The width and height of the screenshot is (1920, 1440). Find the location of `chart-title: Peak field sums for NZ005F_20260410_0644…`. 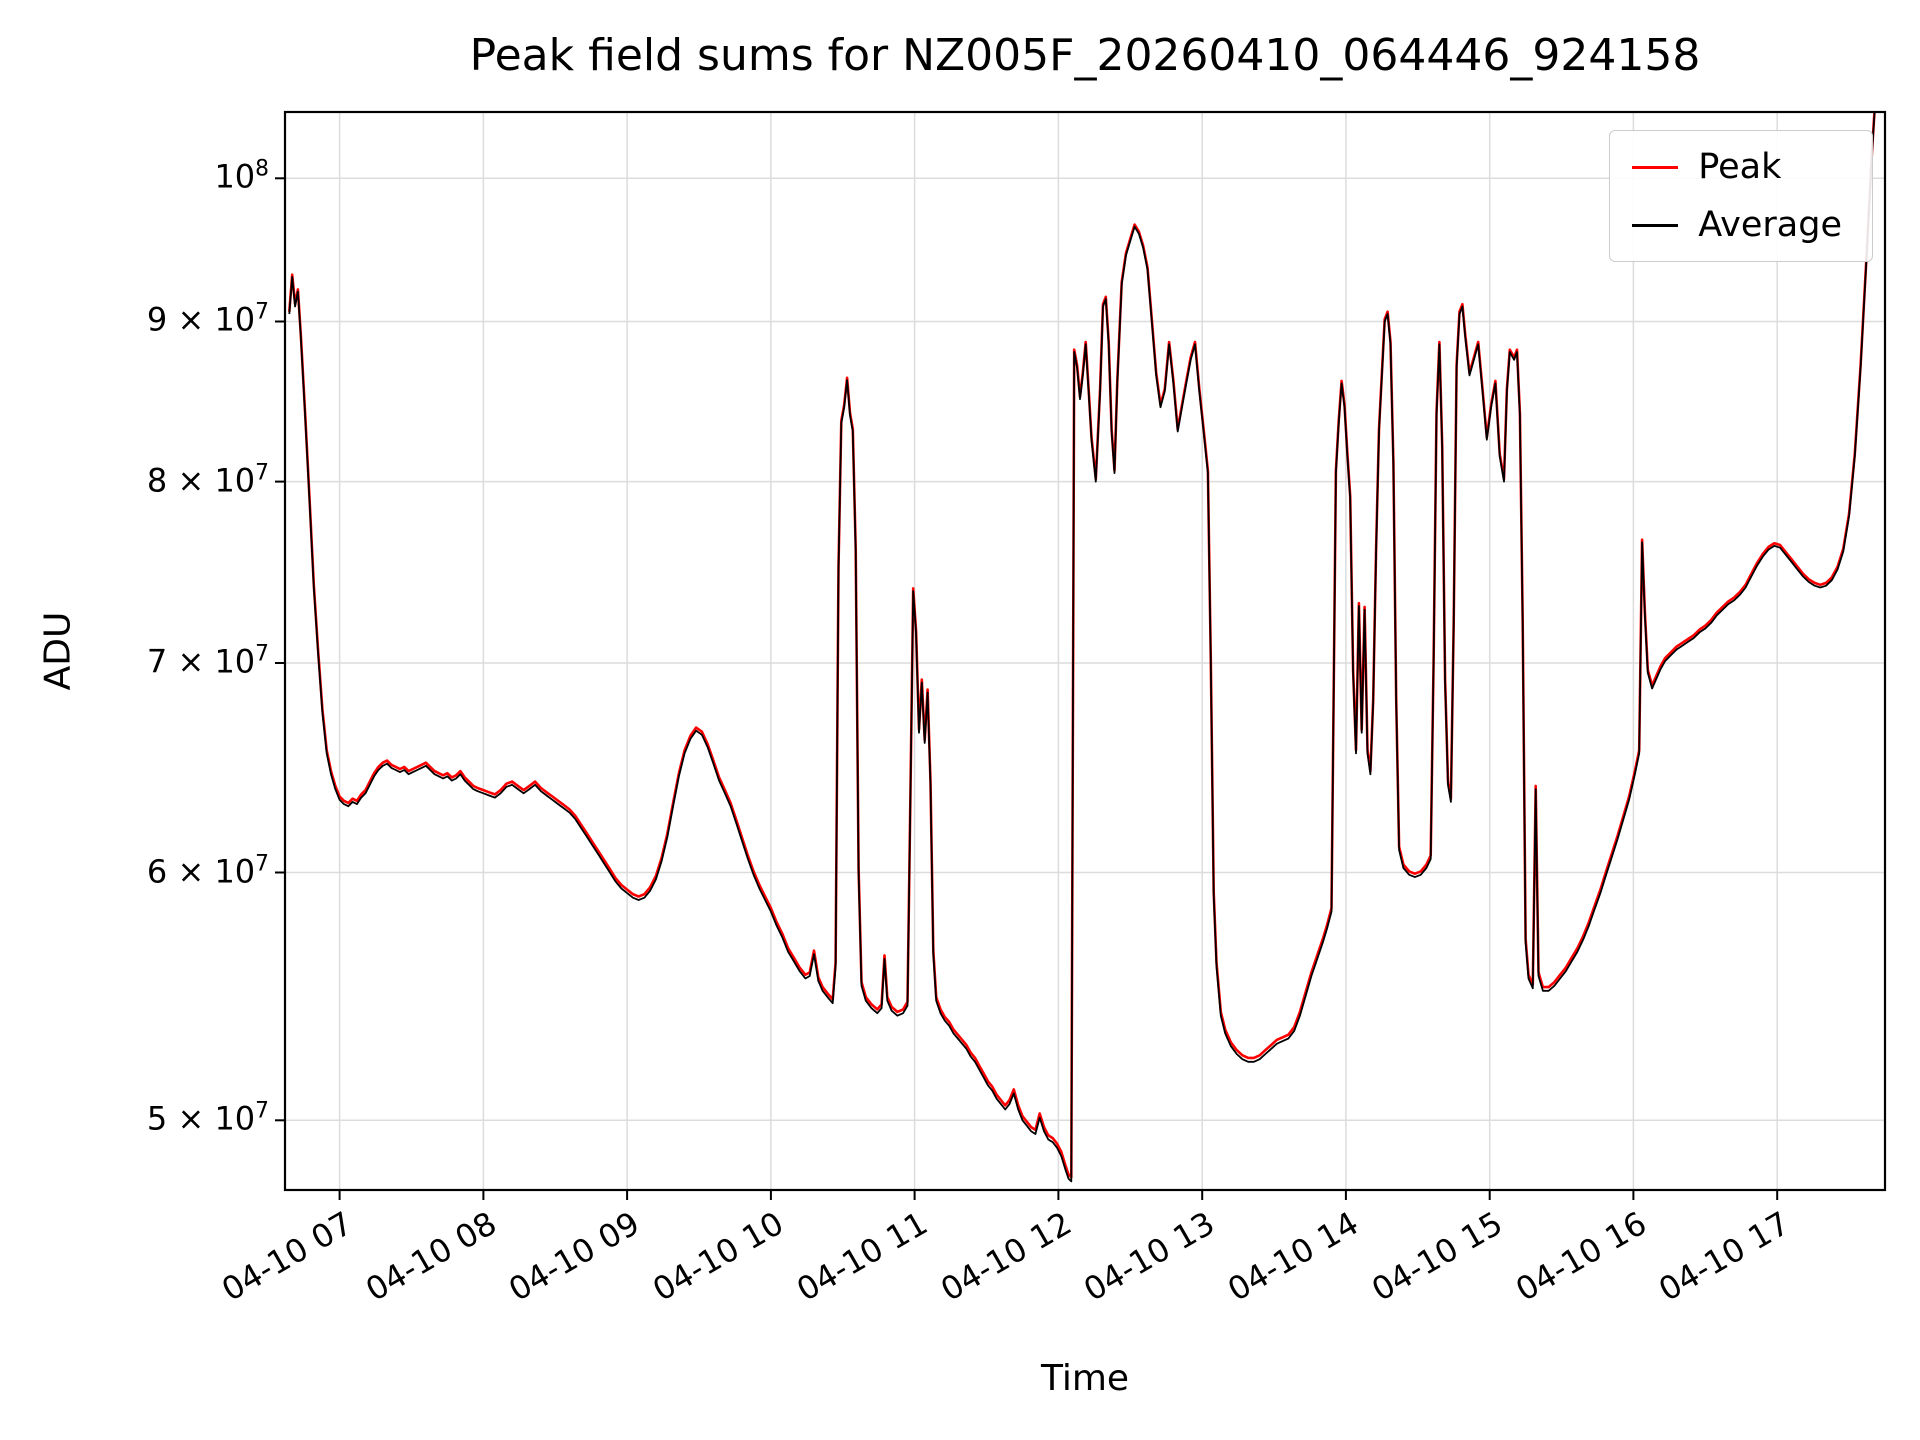

chart-title: Peak field sums for NZ005F_20260410_0644… is located at coordinates (1085, 55).